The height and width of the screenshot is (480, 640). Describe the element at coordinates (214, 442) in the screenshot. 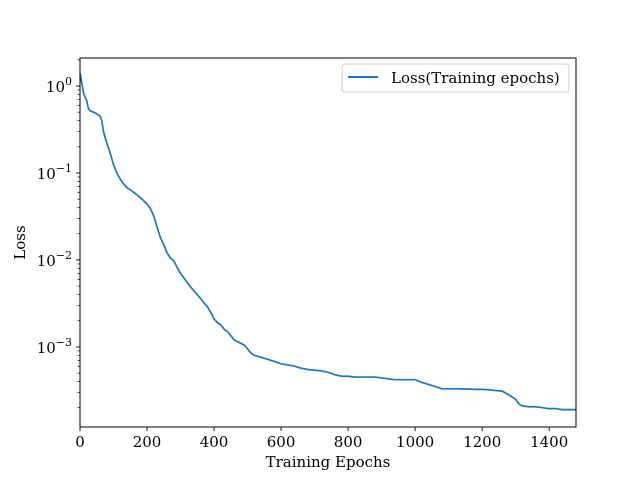

I see `x-tick-label: 400` at that location.